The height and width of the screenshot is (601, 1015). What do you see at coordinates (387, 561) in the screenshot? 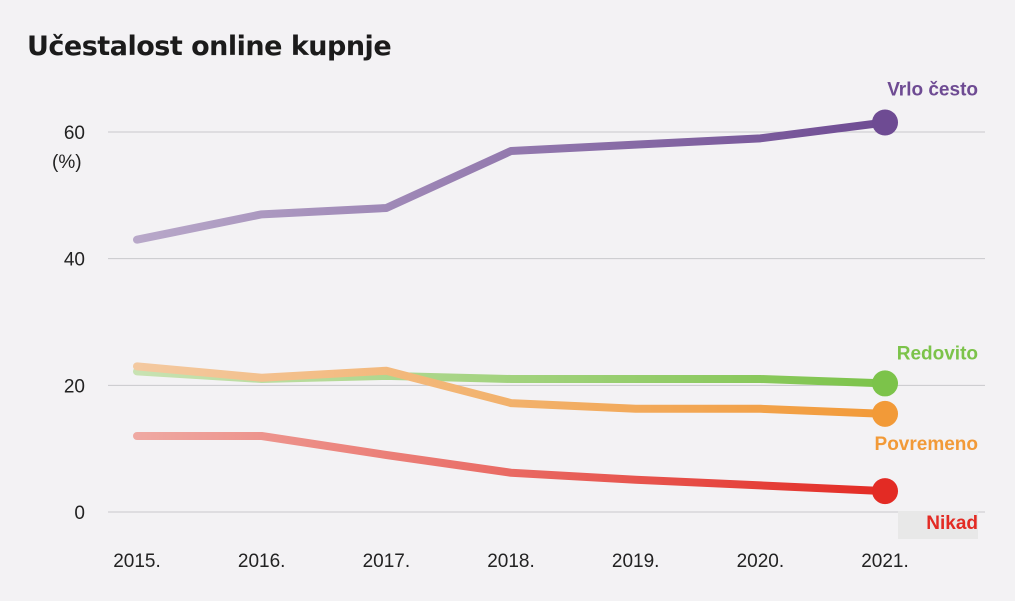
I see `x-tick-label: 2017.` at bounding box center [387, 561].